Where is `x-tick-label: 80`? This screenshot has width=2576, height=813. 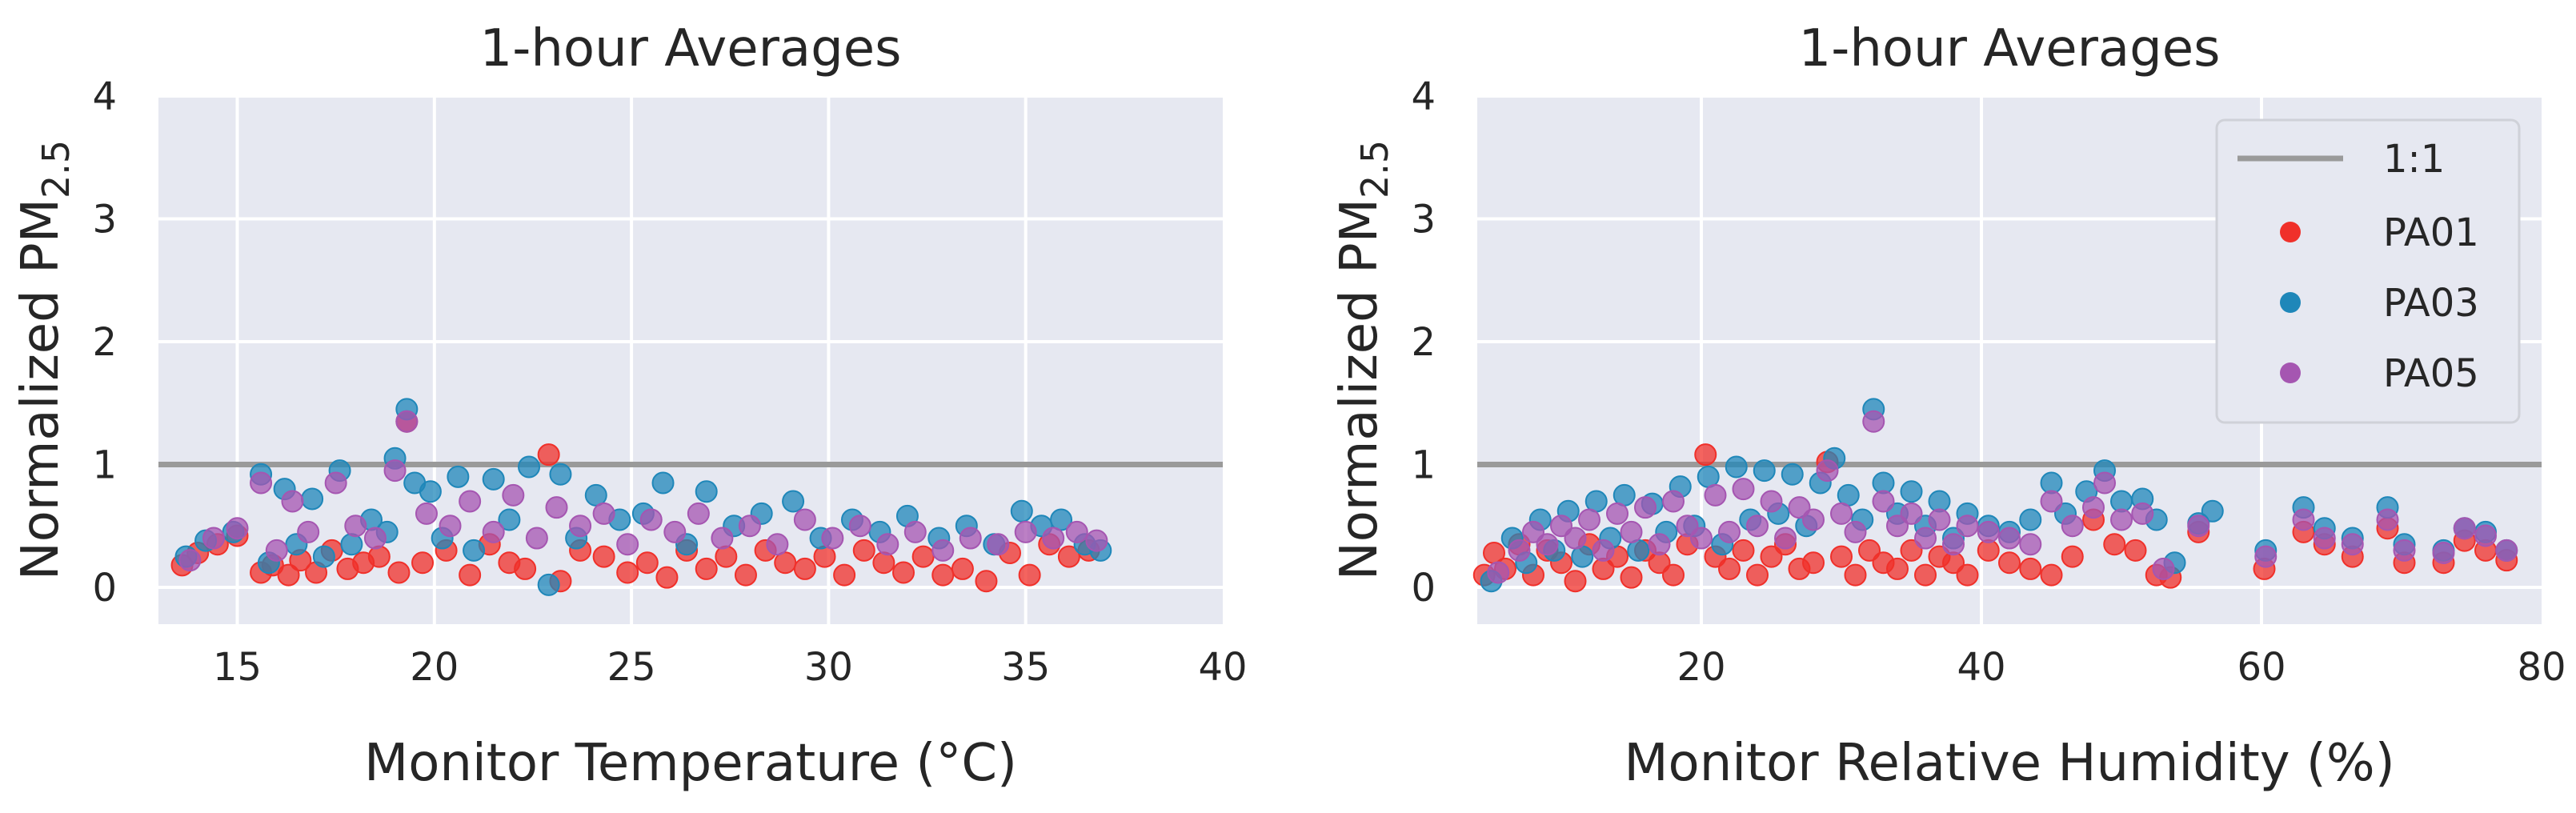 x-tick-label: 80 is located at coordinates (2541, 667).